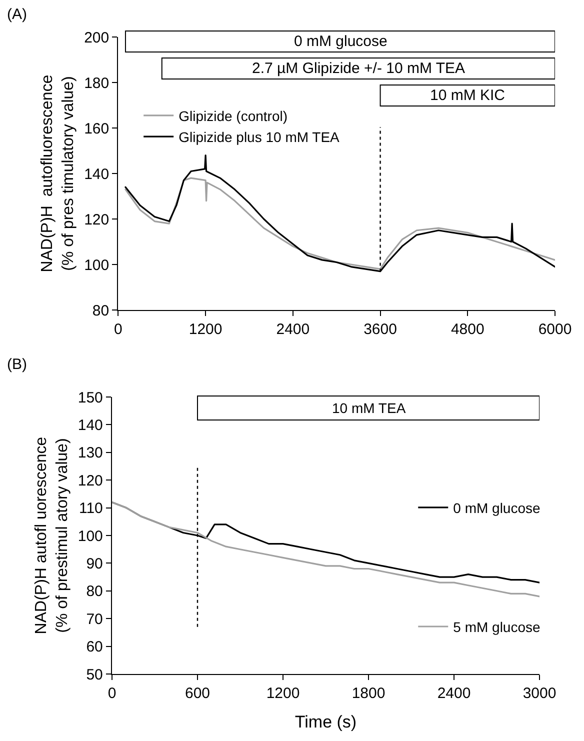 The width and height of the screenshot is (584, 741). Describe the element at coordinates (341, 41) in the screenshot. I see `band-label: 0 mM glucose` at that location.